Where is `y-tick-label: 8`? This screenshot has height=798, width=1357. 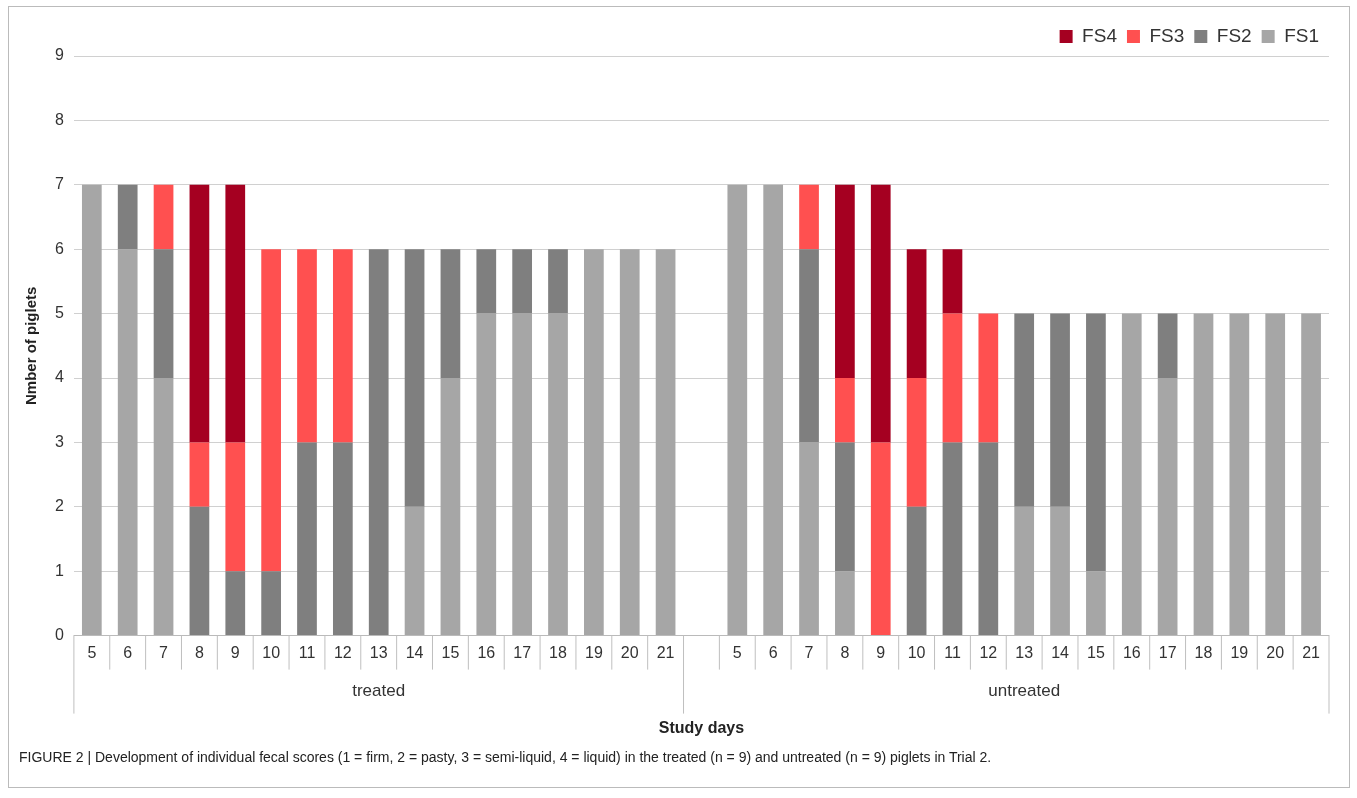
y-tick-label: 8 is located at coordinates (59, 119).